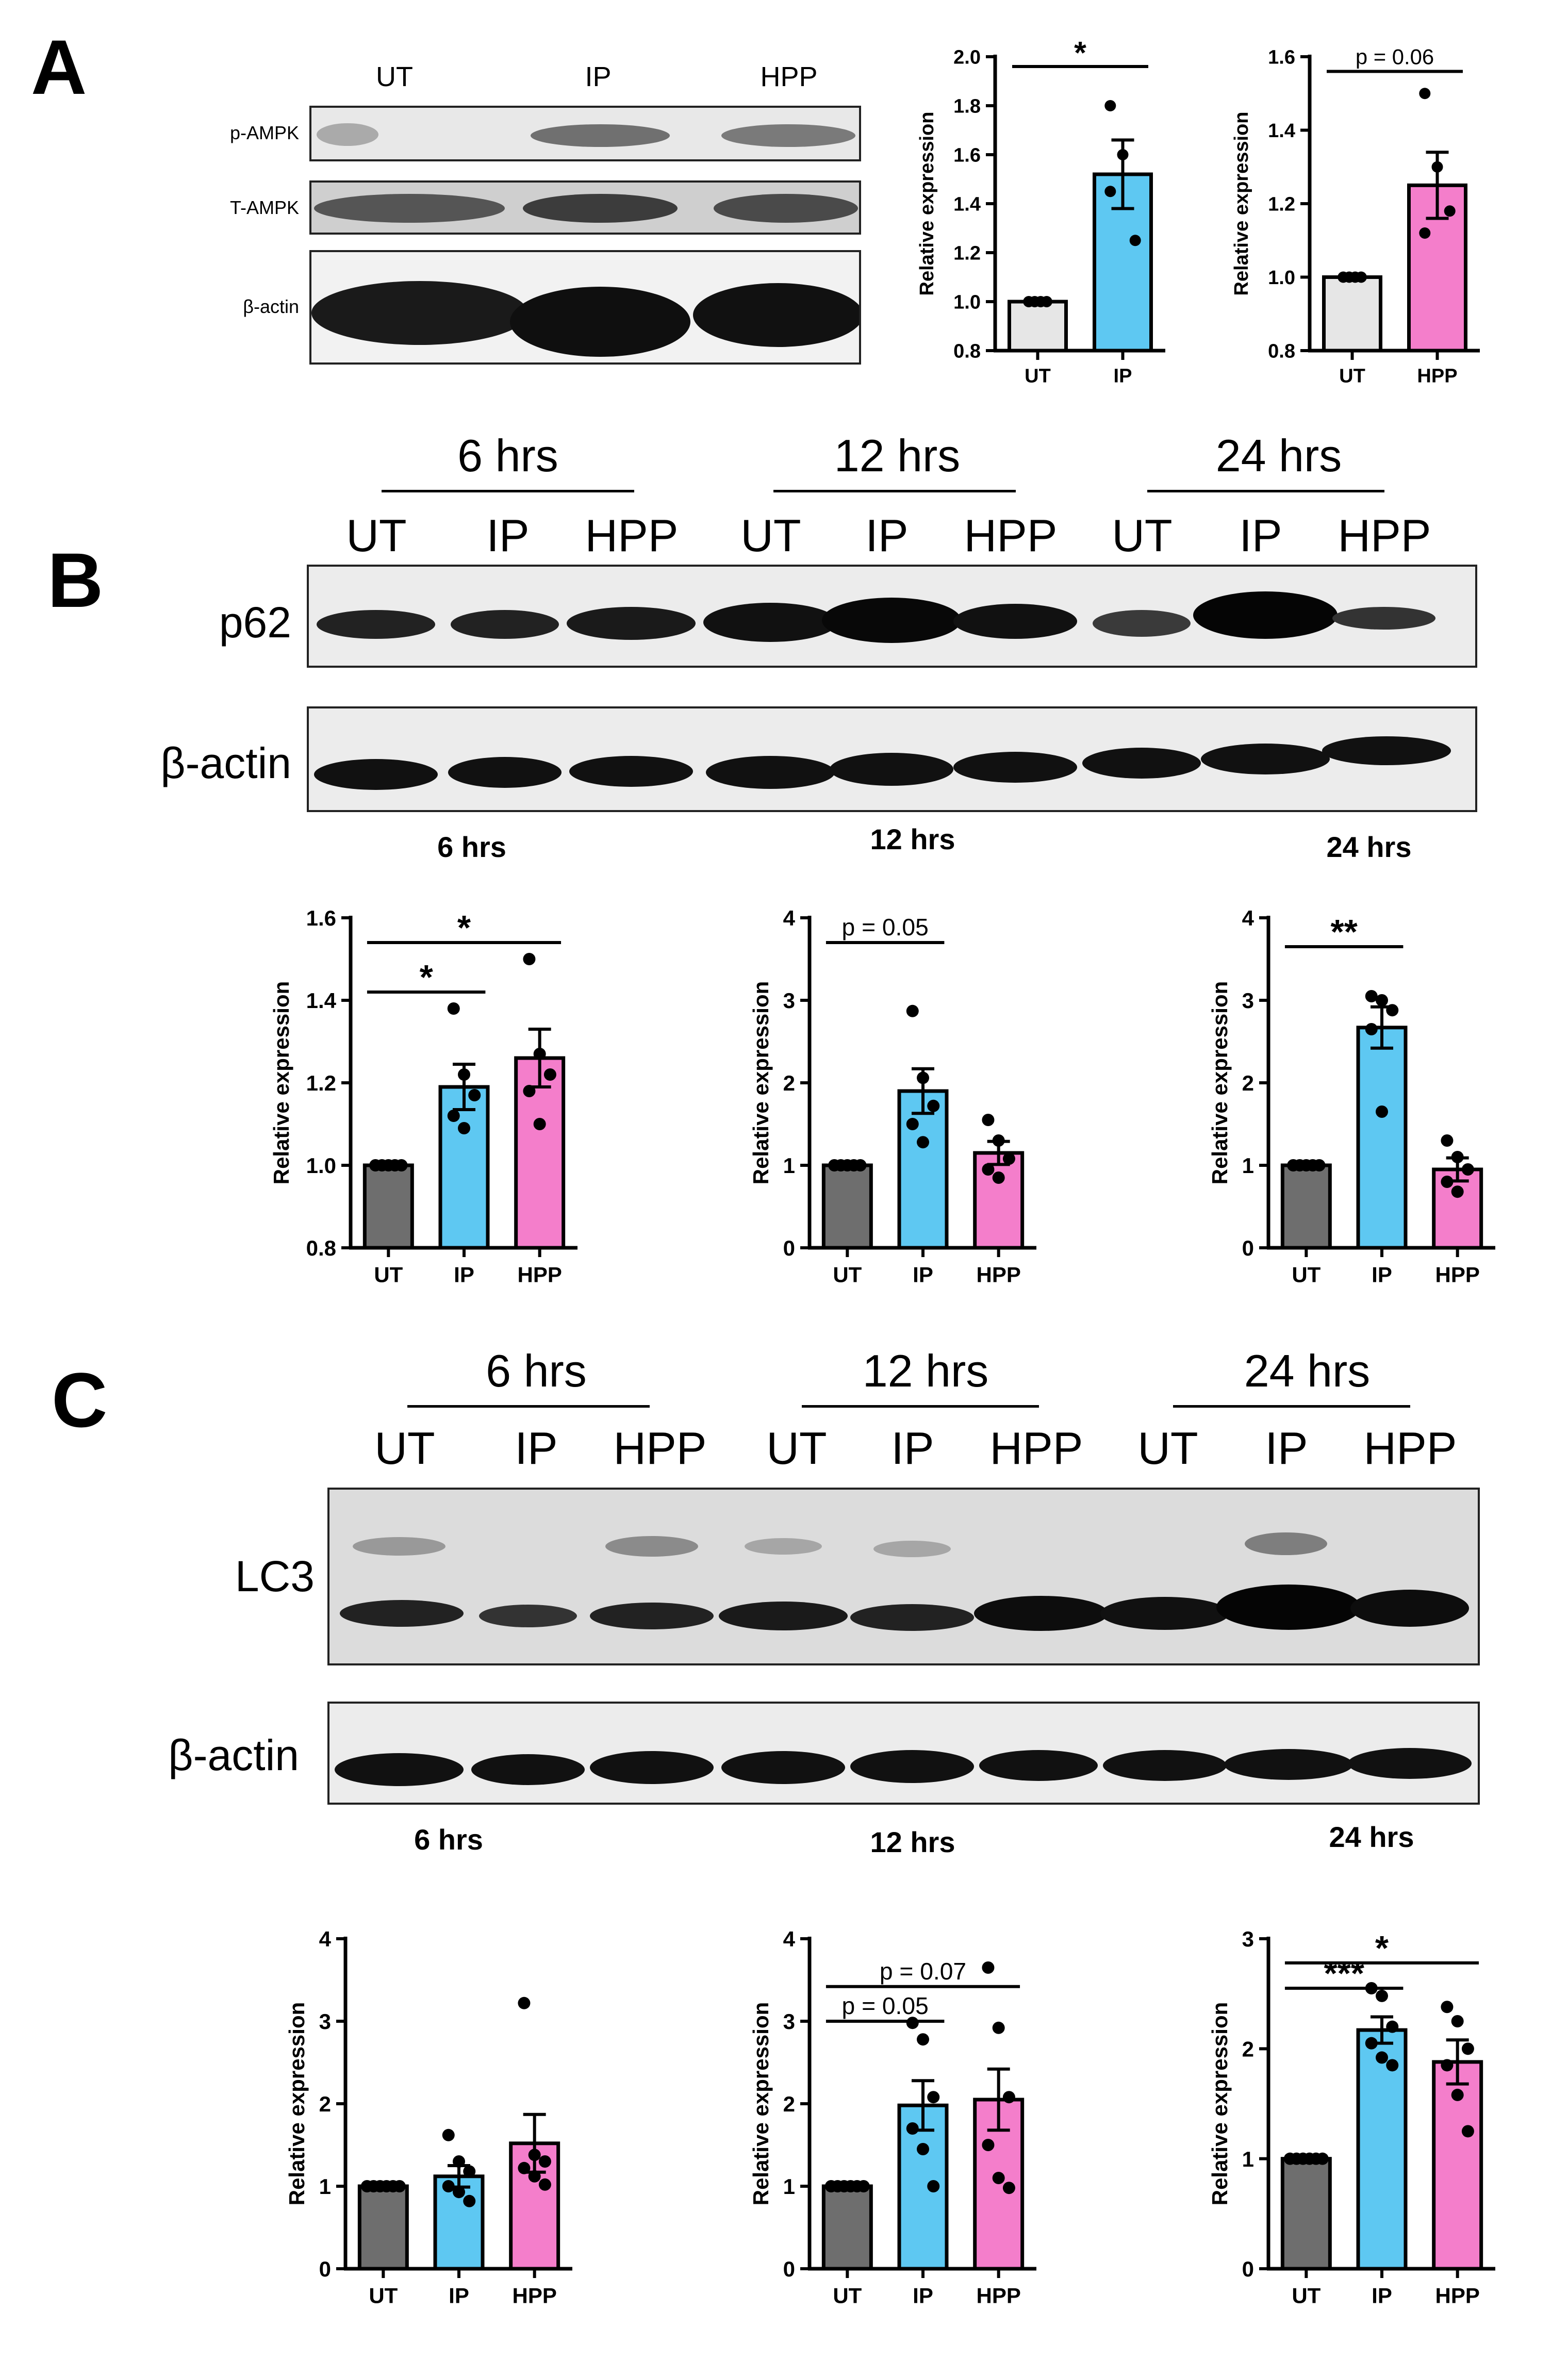 The image size is (1568, 2360). Describe the element at coordinates (847, 1207) in the screenshot. I see `bar-ut` at that location.